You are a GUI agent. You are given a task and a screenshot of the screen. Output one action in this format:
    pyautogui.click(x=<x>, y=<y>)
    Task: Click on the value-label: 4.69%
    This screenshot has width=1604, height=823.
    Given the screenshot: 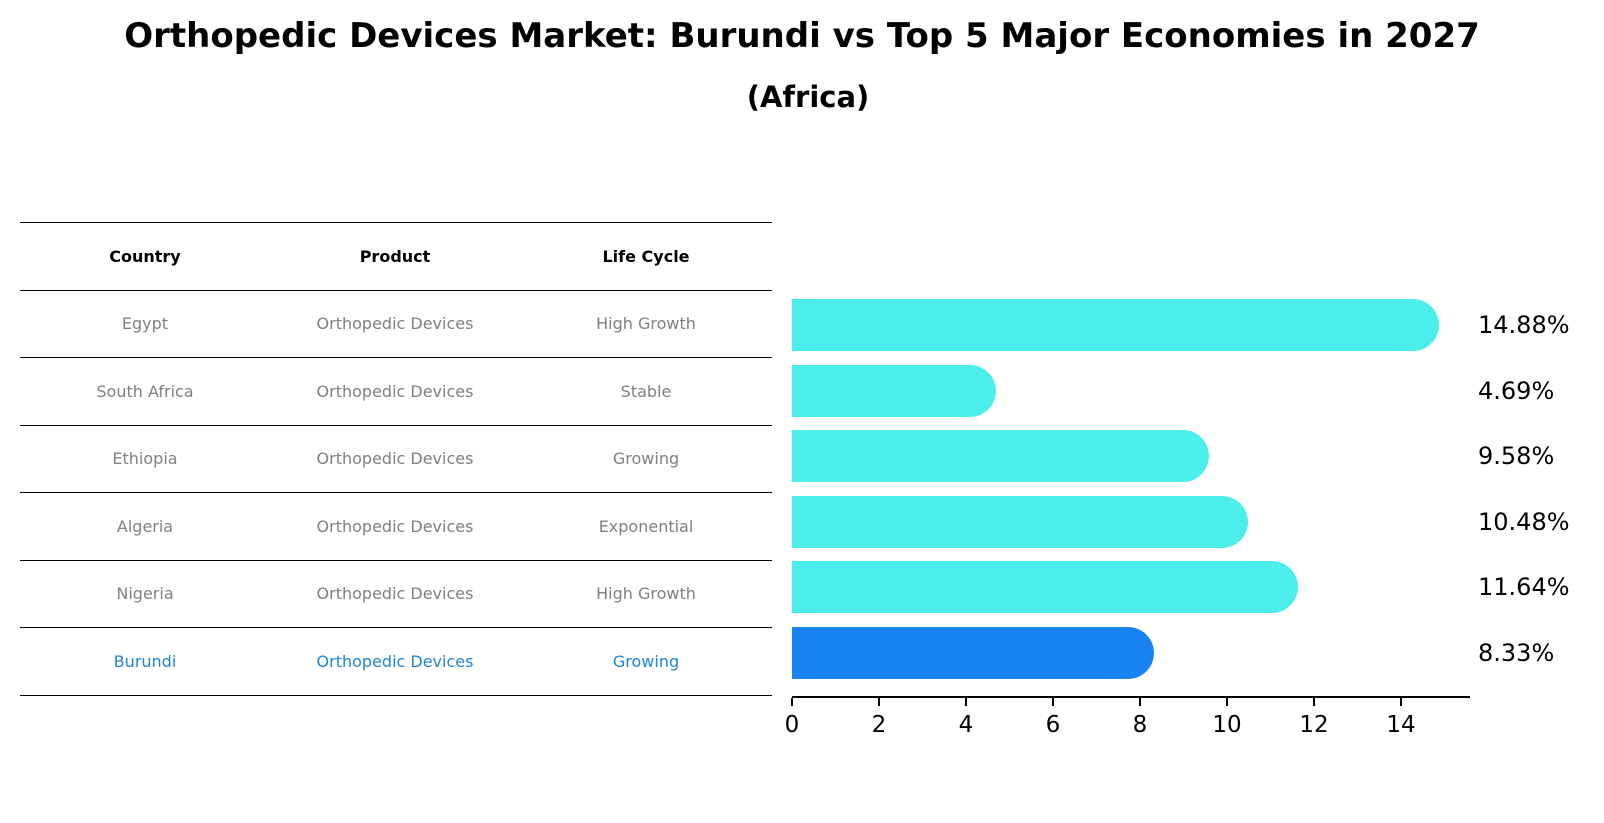 What is the action you would take?
    pyautogui.click(x=1516, y=390)
    